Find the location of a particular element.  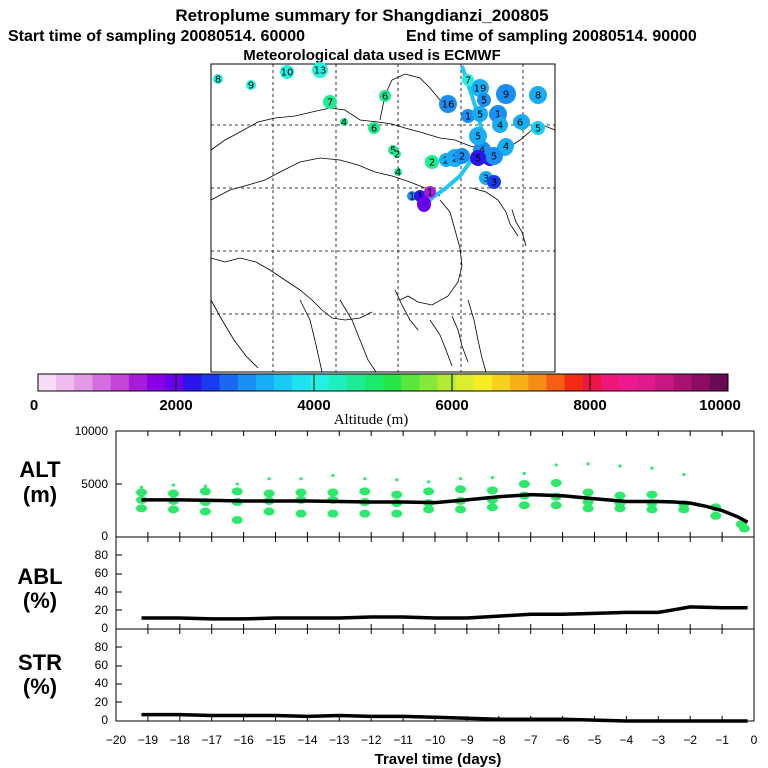

abl-ytick-label: 60 is located at coordinates (102, 573).